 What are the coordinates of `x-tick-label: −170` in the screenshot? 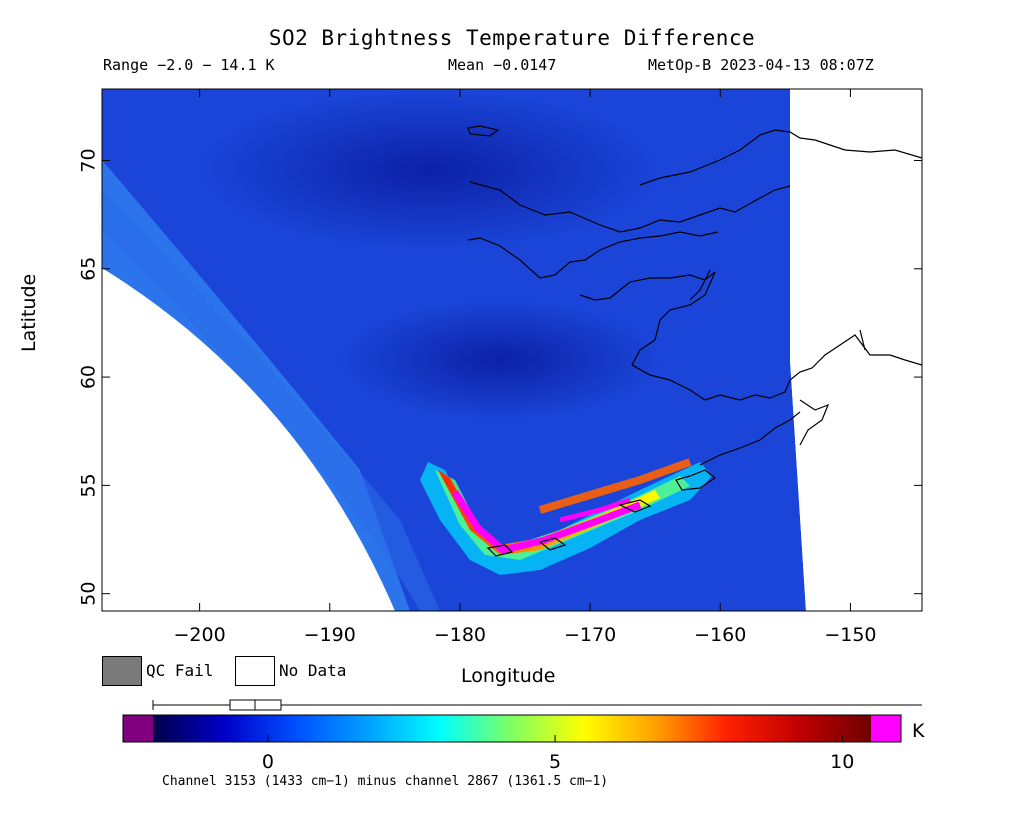 It's located at (590, 635).